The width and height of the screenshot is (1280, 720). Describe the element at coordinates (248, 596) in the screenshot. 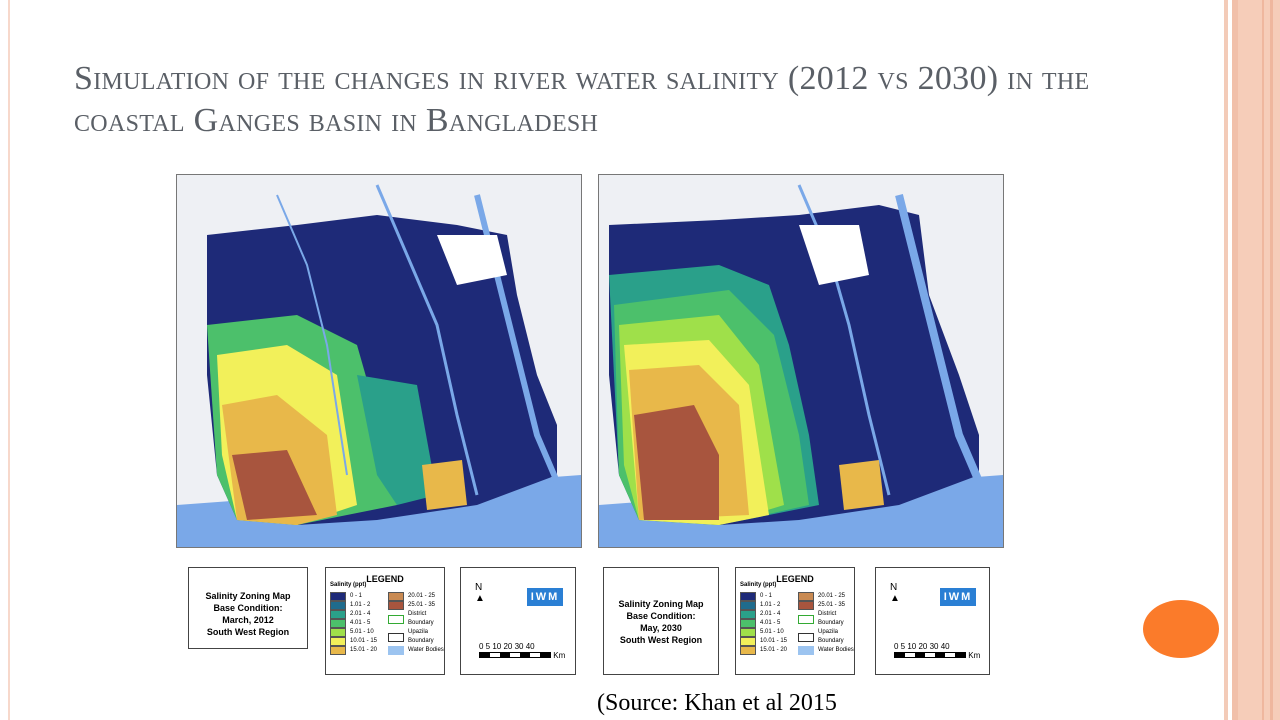

I see `caption-line: Salinity Zoning Map` at that location.